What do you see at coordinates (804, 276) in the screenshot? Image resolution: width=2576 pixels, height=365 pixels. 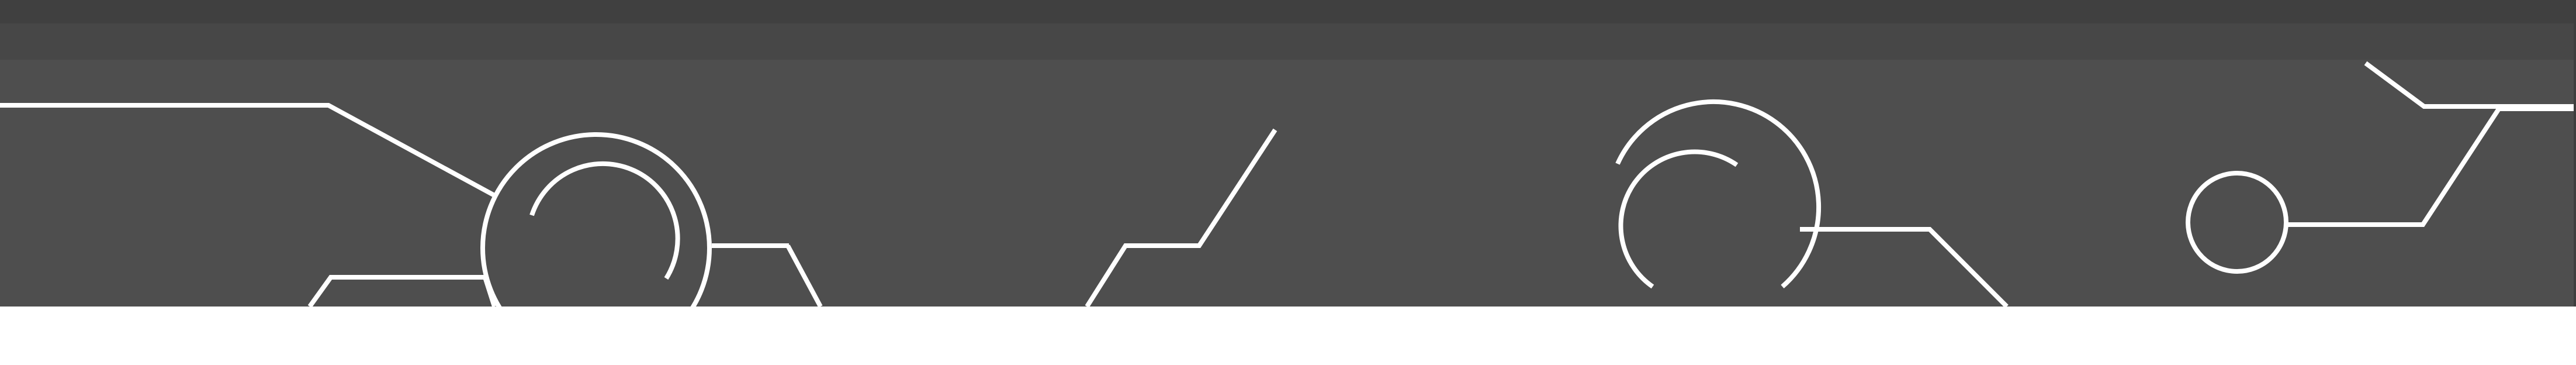 I see `circuit-trace-left-descend` at bounding box center [804, 276].